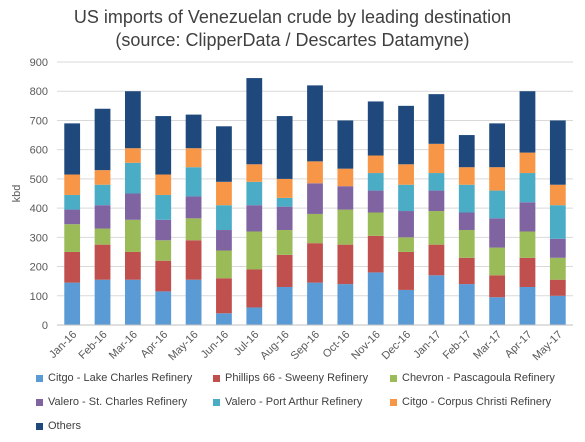 Image resolution: width=585 pixels, height=442 pixels. Describe the element at coordinates (39, 121) in the screenshot. I see `y-tick-label-7: 700` at that location.